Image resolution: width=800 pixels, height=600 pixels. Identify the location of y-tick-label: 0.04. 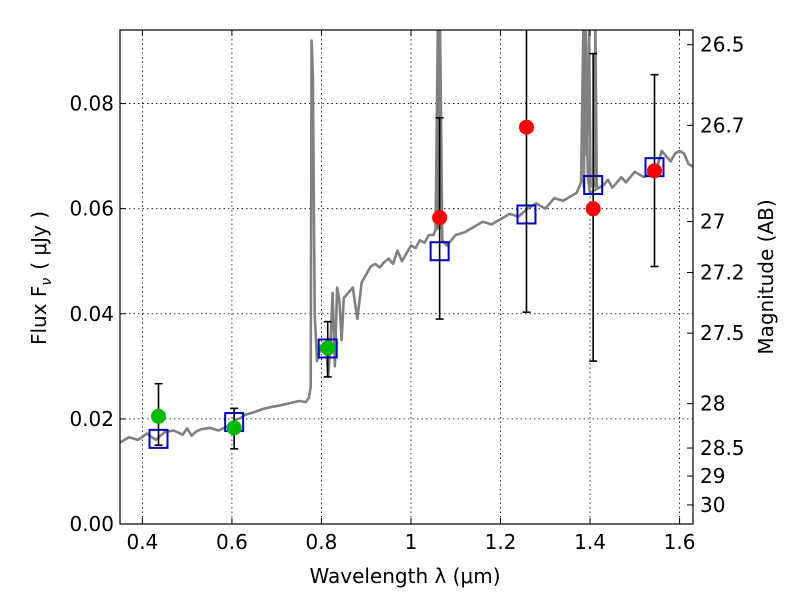
(91, 314).